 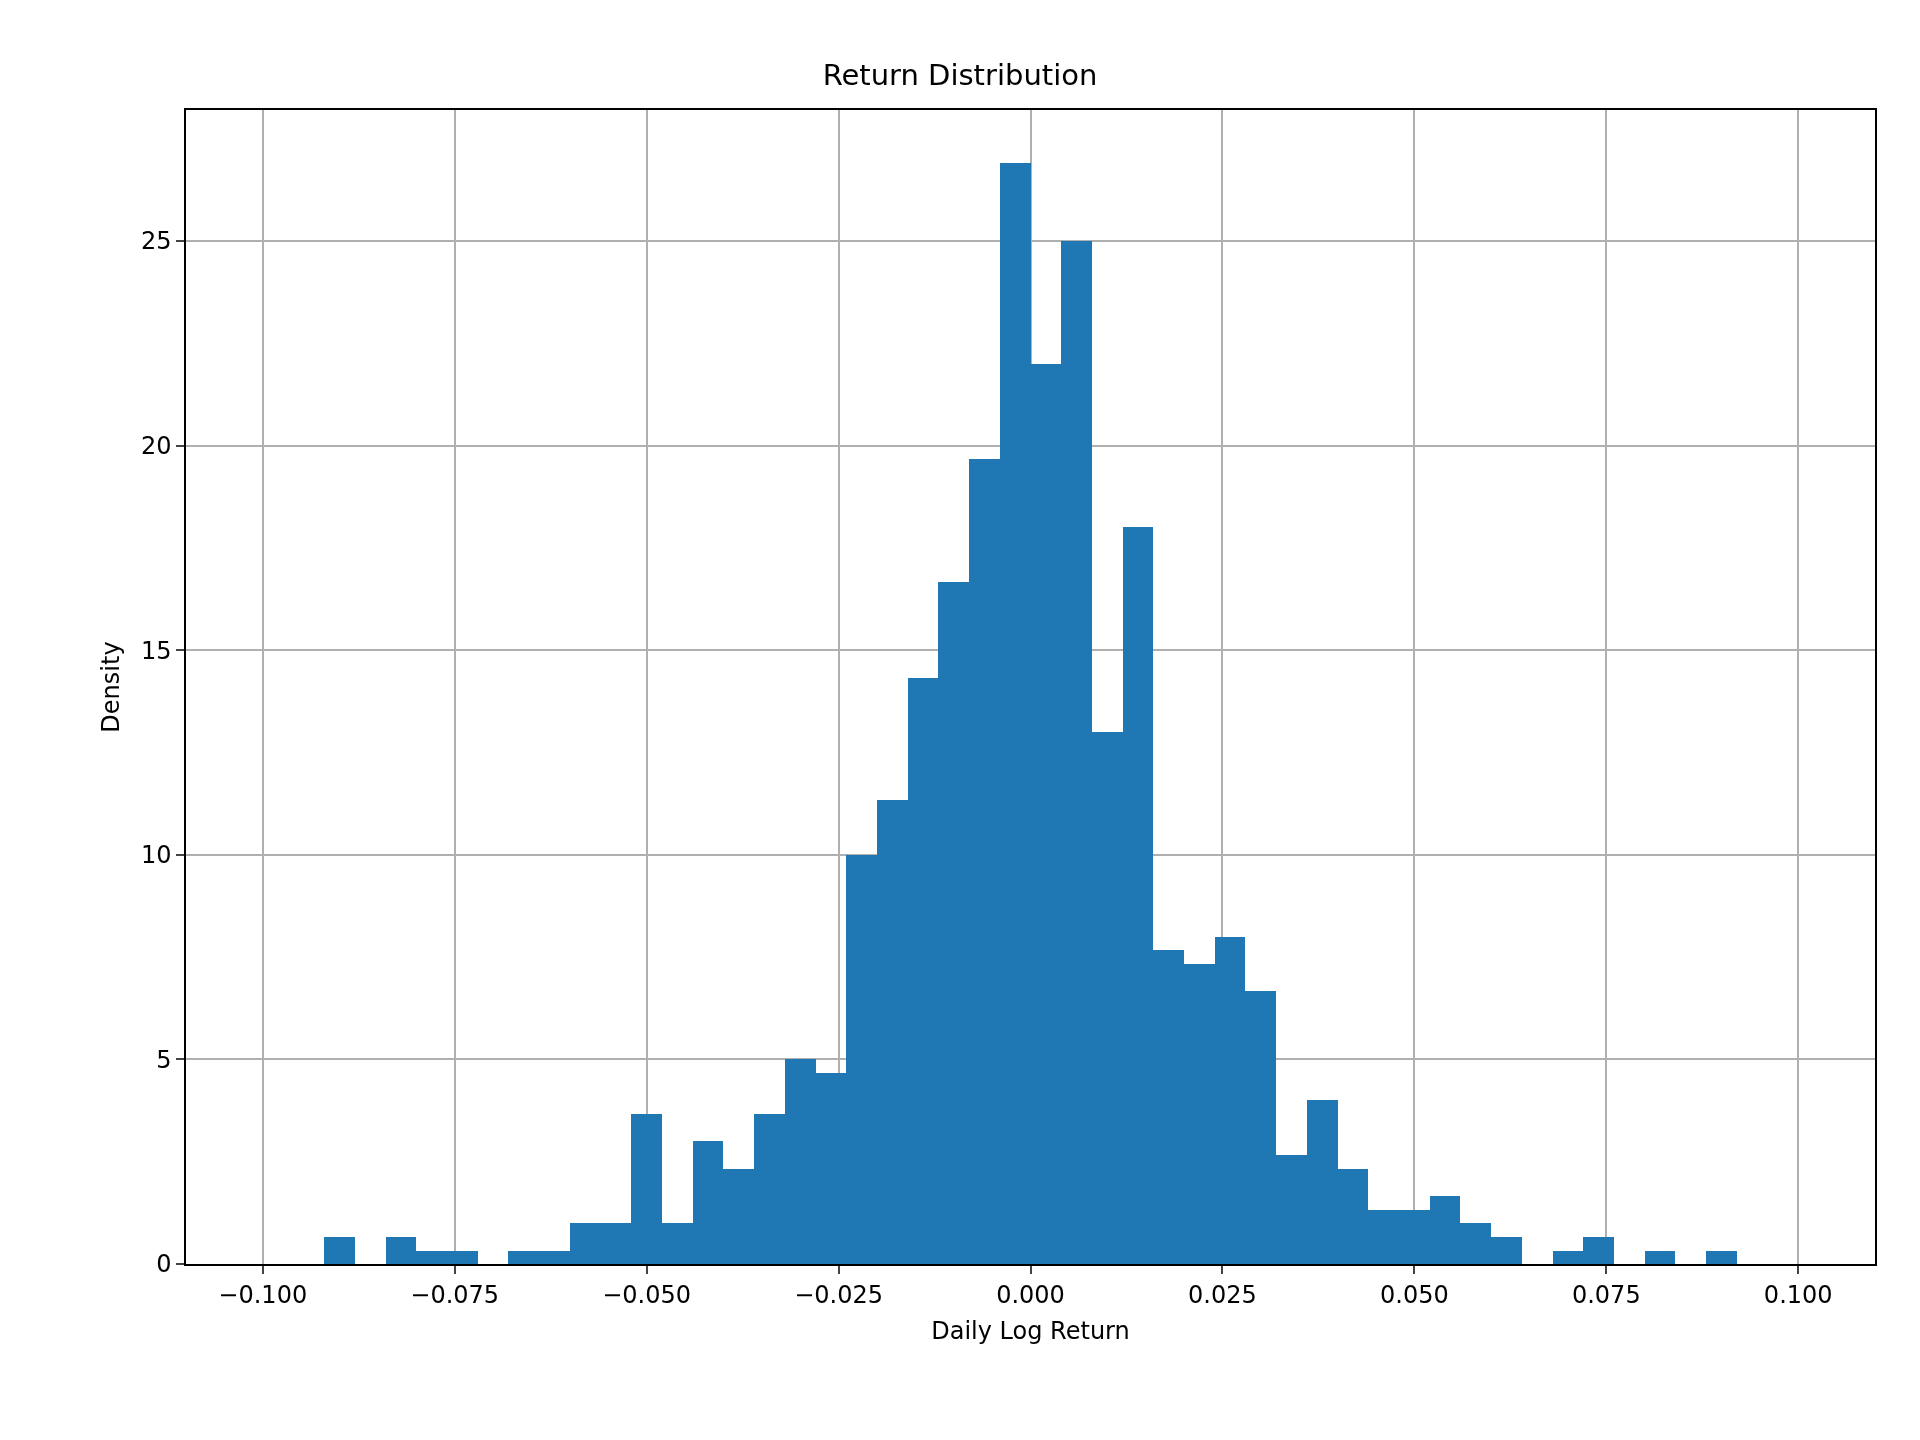 I want to click on y-tick-label: 25, so click(x=156, y=241).